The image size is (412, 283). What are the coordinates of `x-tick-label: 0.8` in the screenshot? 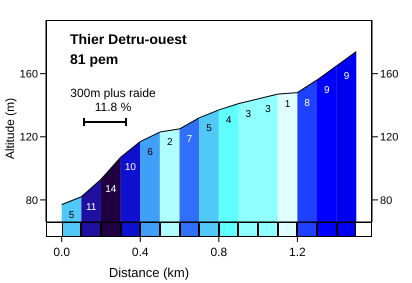 It's located at (219, 252).